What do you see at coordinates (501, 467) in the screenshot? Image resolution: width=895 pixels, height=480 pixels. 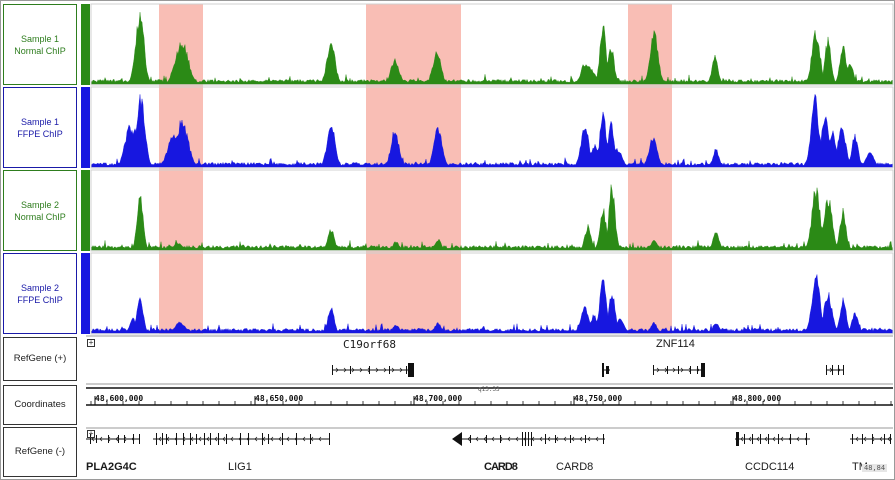 I see `gene-label-card8-overlap: CARD8` at bounding box center [501, 467].